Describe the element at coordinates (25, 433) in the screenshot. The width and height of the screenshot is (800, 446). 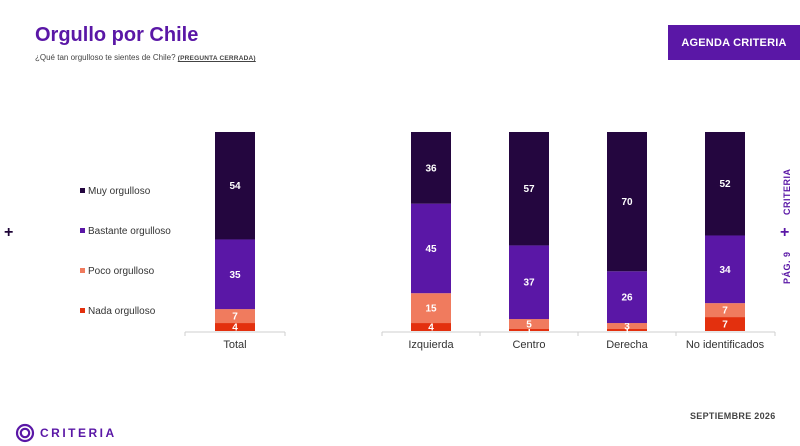
I see `criteria-logo-icon` at that location.